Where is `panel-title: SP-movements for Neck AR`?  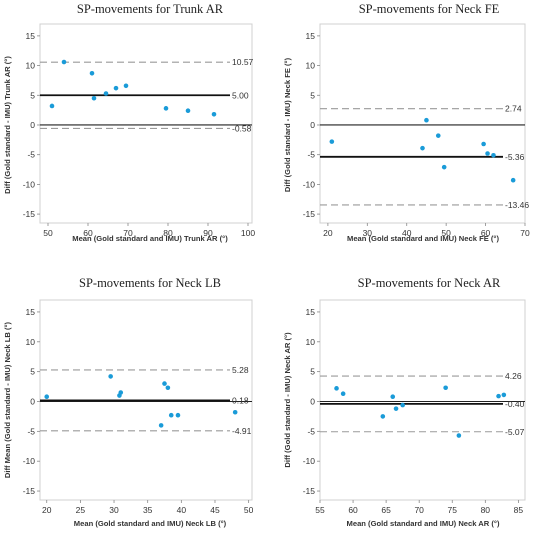 panel-title: SP-movements for Neck AR is located at coordinates (429, 283).